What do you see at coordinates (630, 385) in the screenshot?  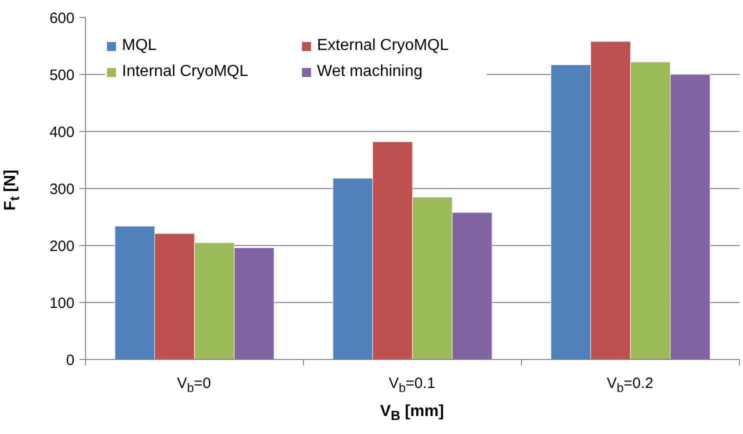 I see `x-tick-label: V$_{b}$=0.2` at bounding box center [630, 385].